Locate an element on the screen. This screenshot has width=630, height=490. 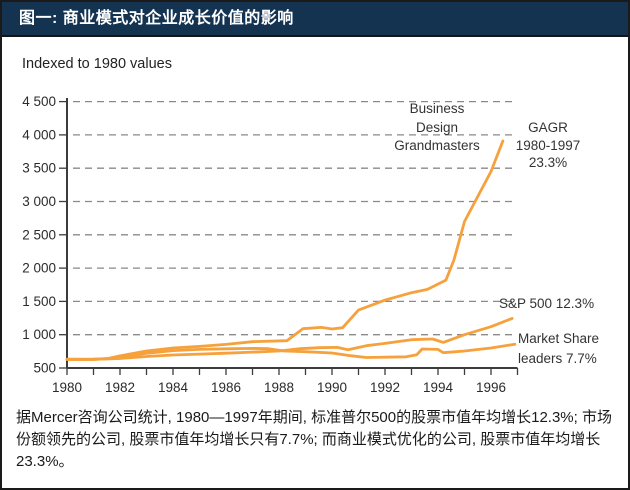
x-tick-label: 1990 is located at coordinates (332, 387).